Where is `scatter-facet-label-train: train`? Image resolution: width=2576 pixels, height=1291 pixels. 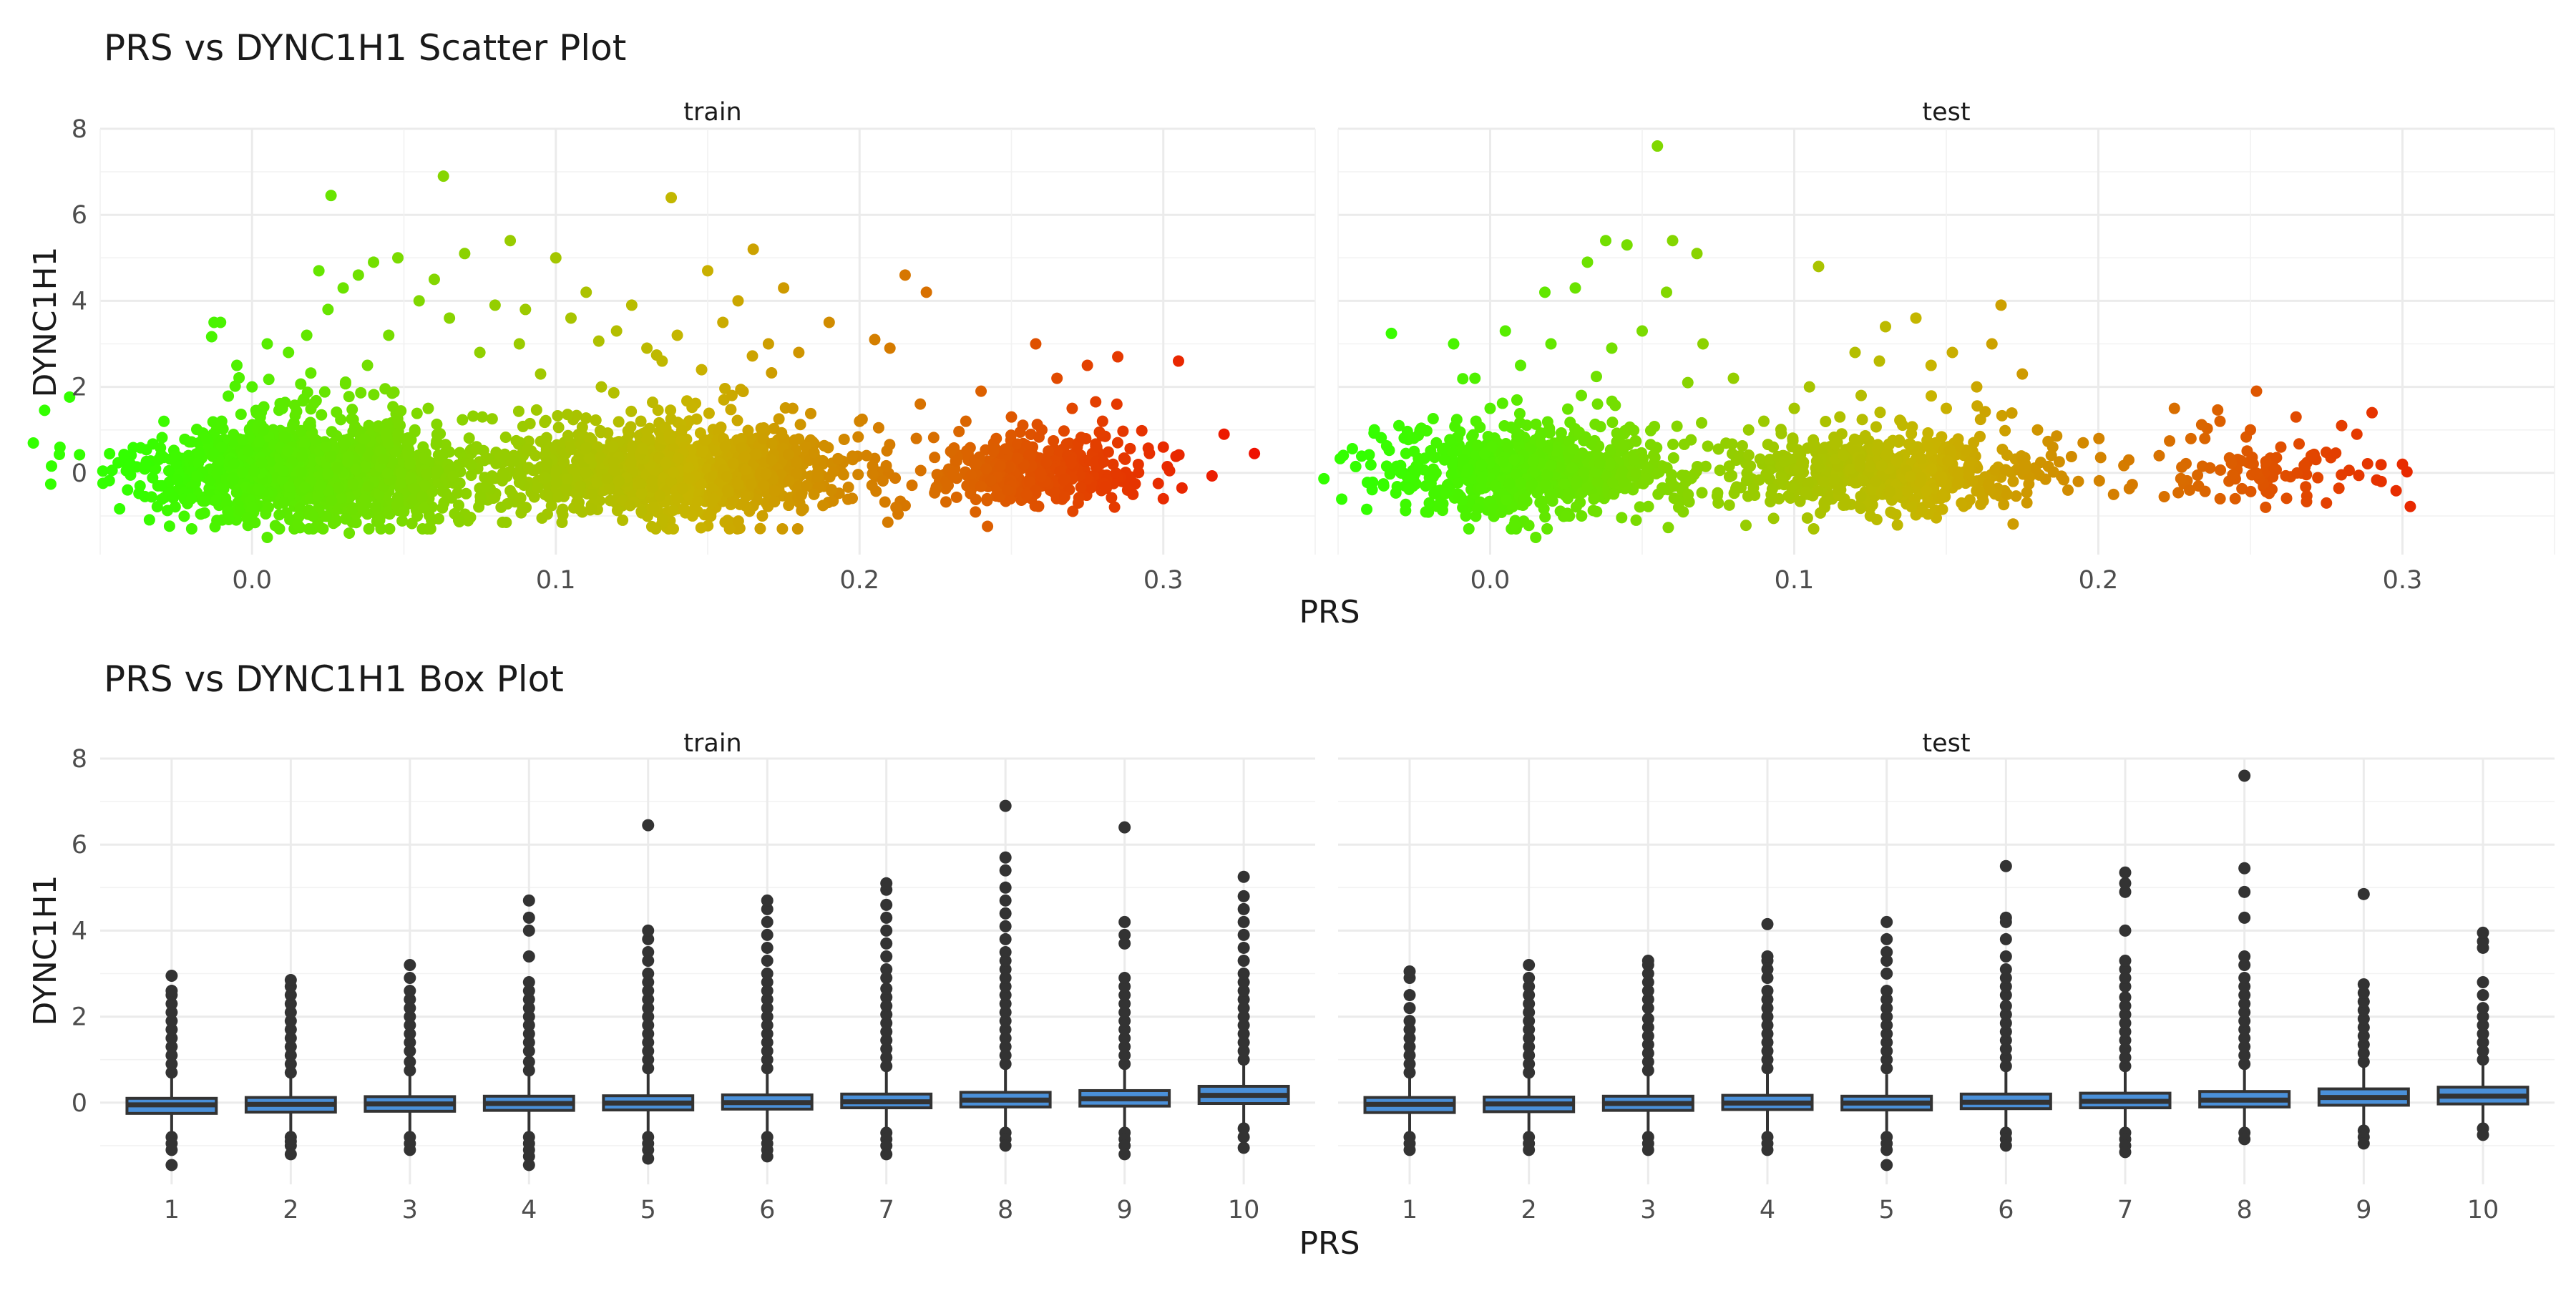 scatter-facet-label-train: train is located at coordinates (712, 112).